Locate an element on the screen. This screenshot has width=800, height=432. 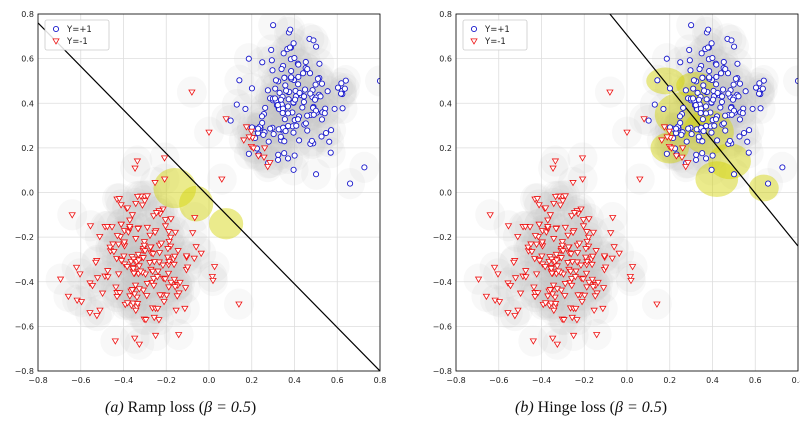
caption-a-beta: β = 0.5 is located at coordinates (227, 407).